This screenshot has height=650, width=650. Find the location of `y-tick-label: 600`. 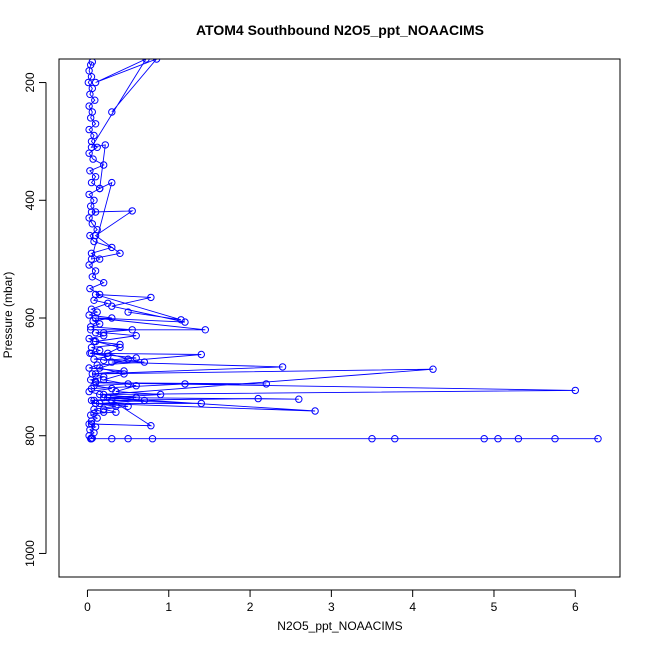

y-tick-label: 600 is located at coordinates (30, 318).